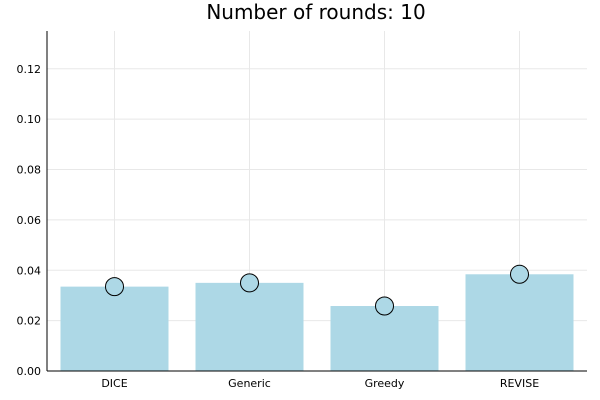 The image size is (600, 400). I want to click on y-tick-label: 0.06, so click(29, 220).